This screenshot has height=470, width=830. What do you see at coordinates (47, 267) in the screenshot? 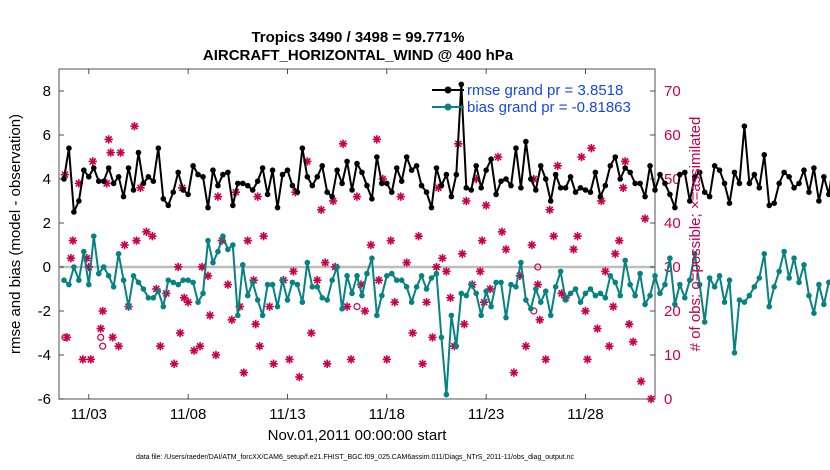
I see `y-tick-label-left: 0` at bounding box center [47, 267].